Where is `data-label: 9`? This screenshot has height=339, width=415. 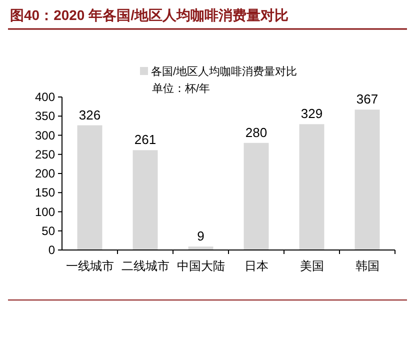
data-label: 9 is located at coordinates (200, 236).